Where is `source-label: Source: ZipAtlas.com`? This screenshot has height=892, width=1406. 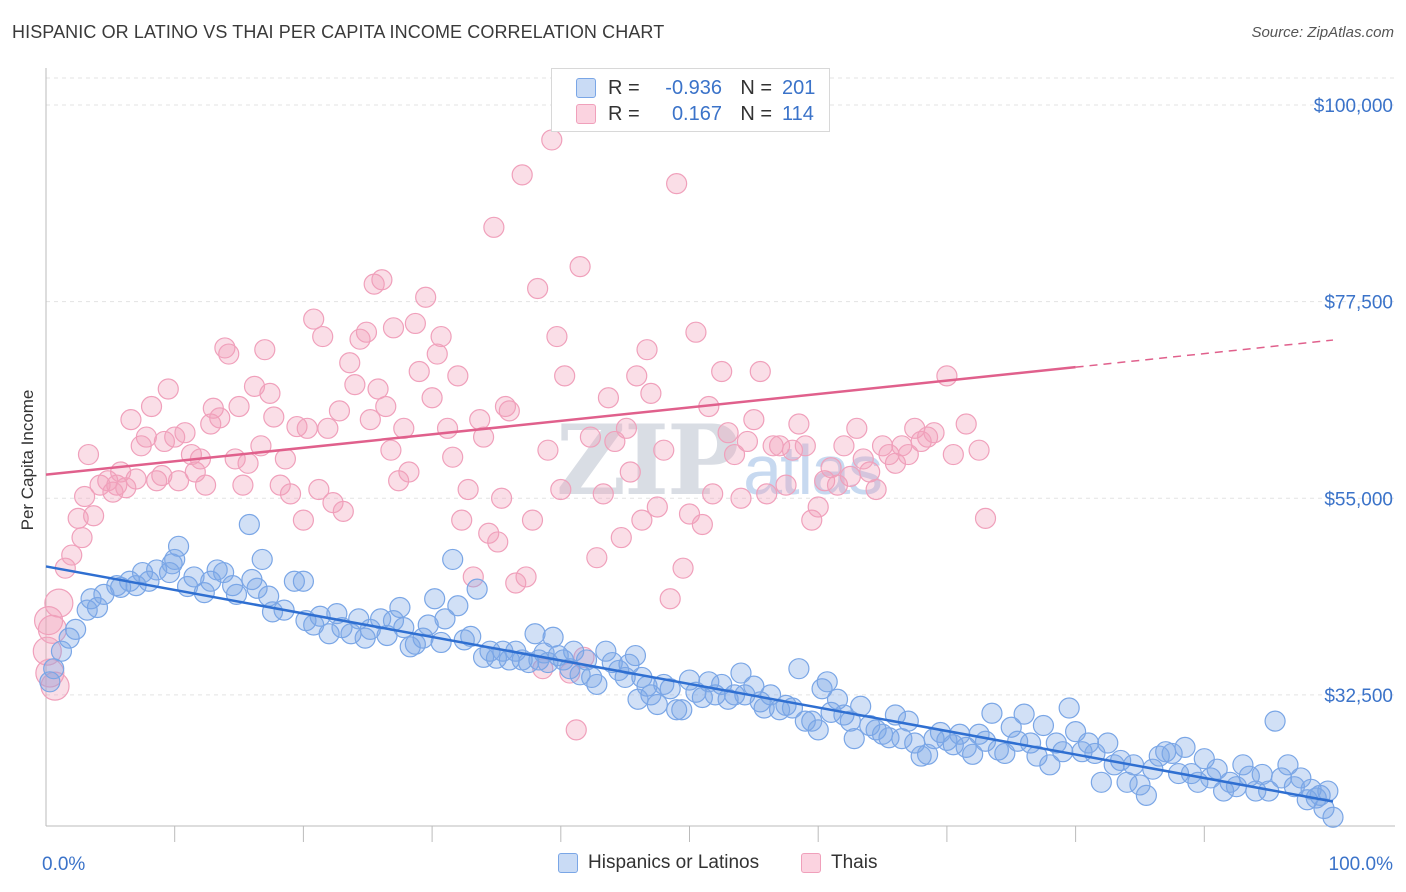 source-label: Source: ZipAtlas.com is located at coordinates (1322, 32).